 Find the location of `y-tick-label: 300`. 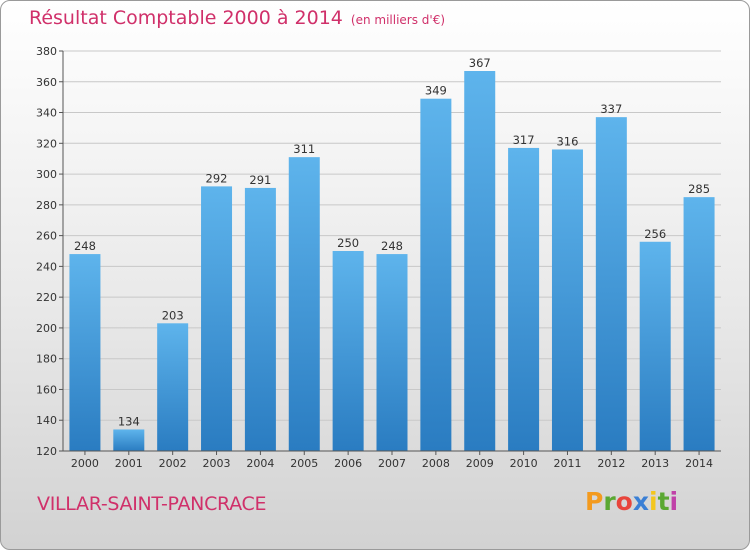

y-tick-label: 300 is located at coordinates (46, 174).